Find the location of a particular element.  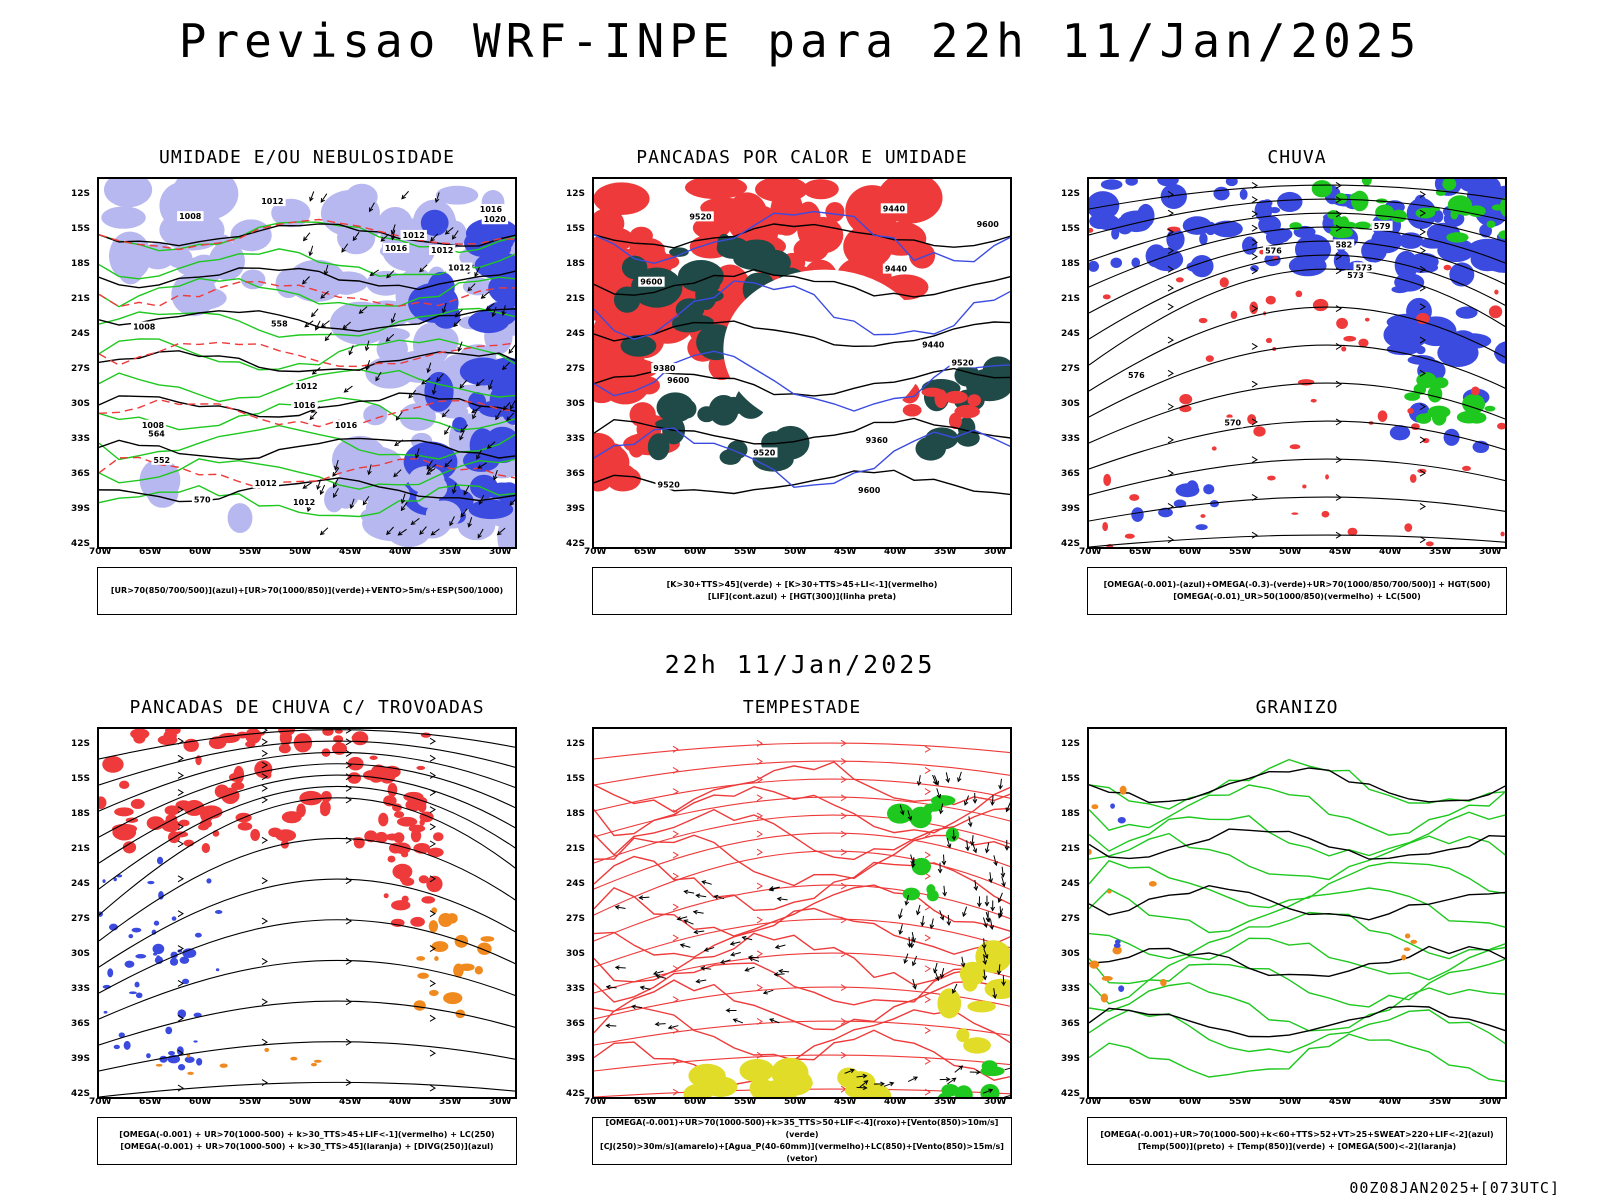

panel-title: TEMPESTADE is located at coordinates (802, 707).